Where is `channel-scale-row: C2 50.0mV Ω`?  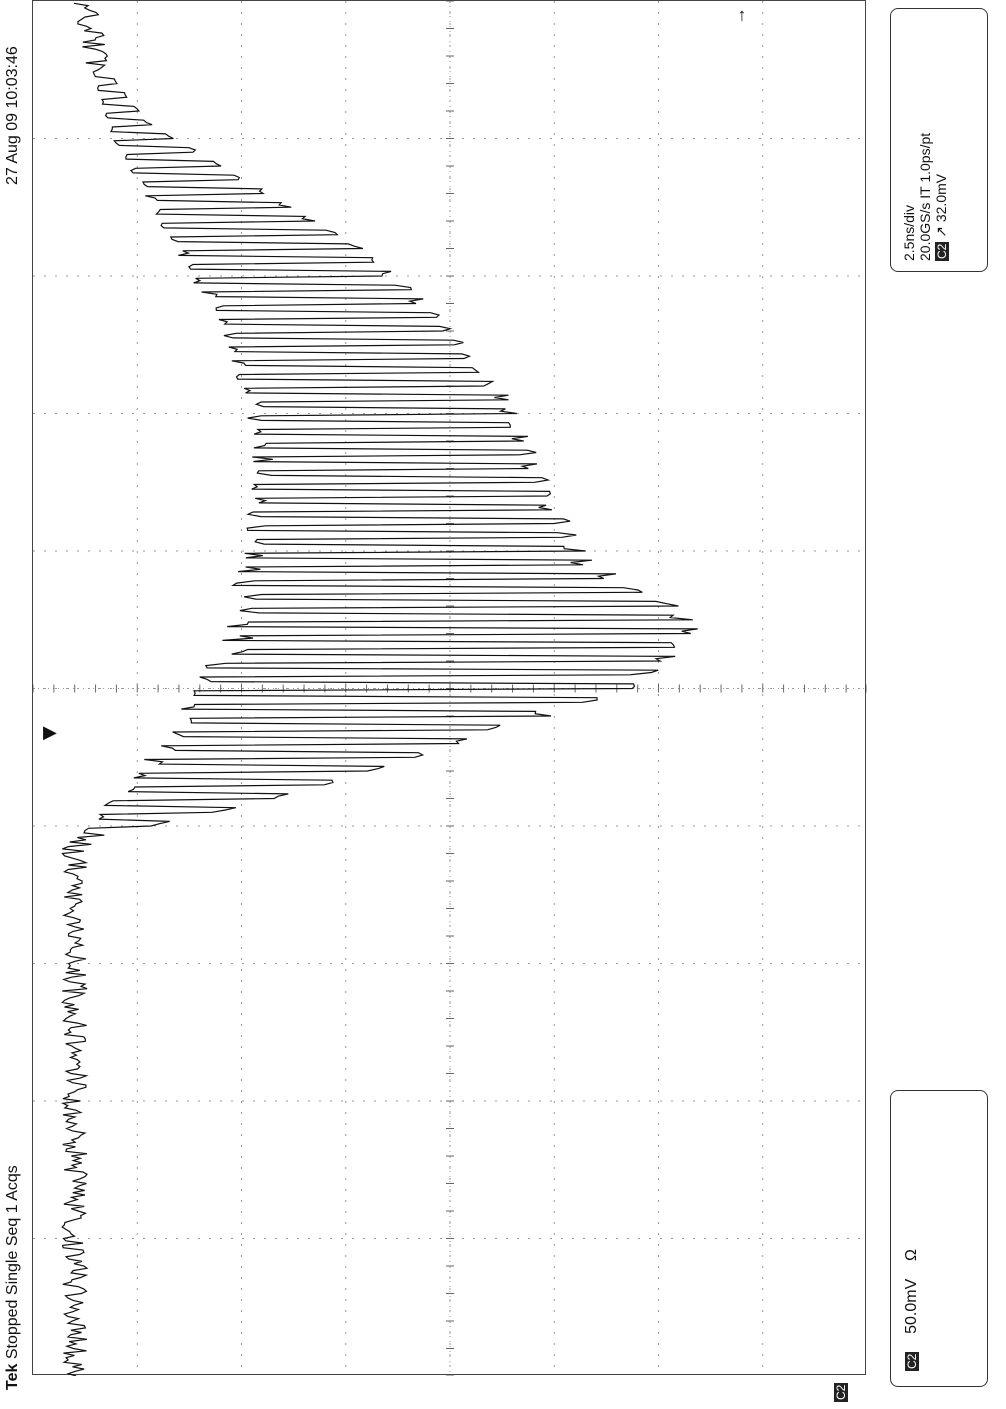
channel-scale-row: C2 50.0mV Ω is located at coordinates (912, 1310).